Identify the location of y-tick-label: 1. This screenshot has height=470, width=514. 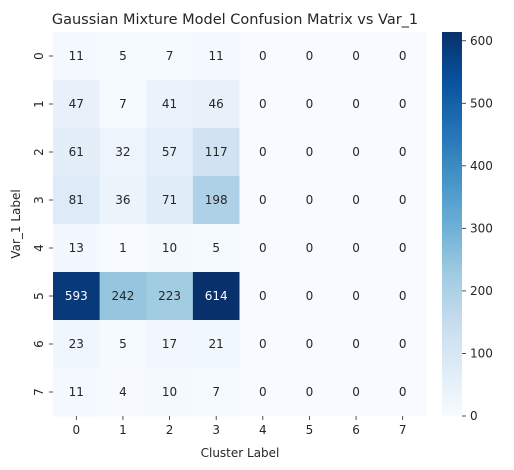
(39, 104).